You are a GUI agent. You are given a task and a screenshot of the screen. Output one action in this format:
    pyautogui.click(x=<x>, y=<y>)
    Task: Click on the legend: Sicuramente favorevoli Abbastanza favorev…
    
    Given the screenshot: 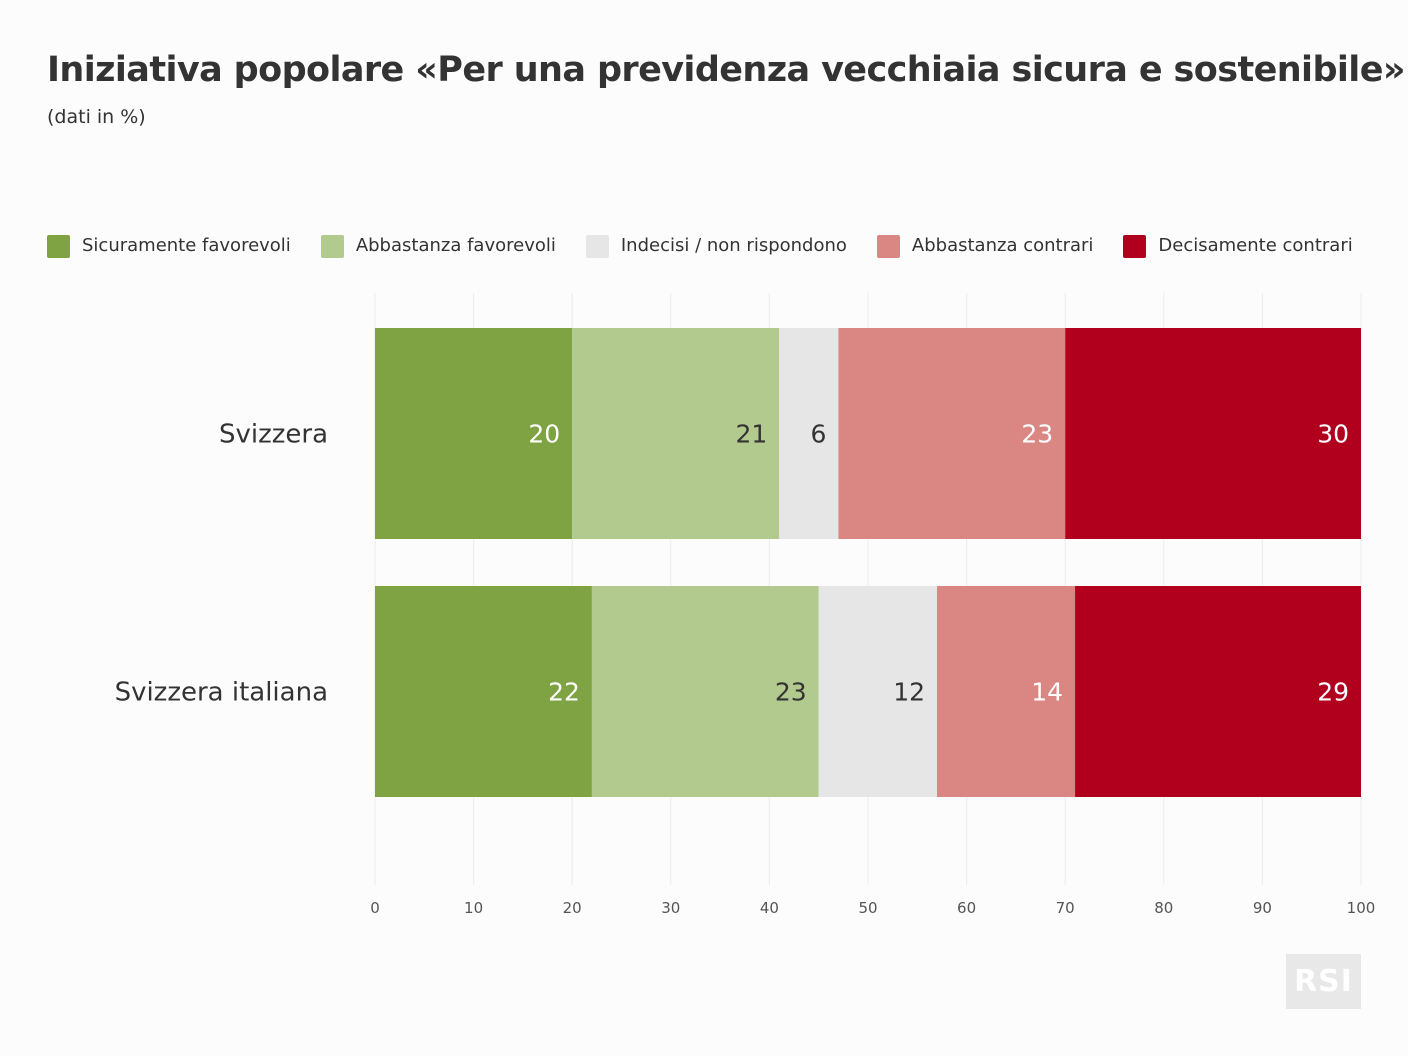 What is the action you would take?
    pyautogui.click(x=700, y=246)
    